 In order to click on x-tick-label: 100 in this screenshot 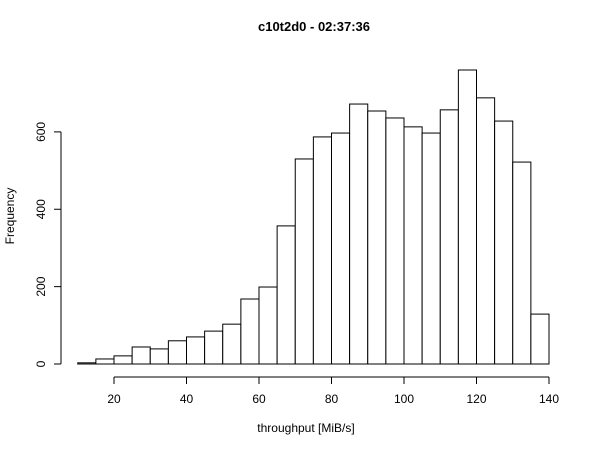, I will do `click(404, 399)`.